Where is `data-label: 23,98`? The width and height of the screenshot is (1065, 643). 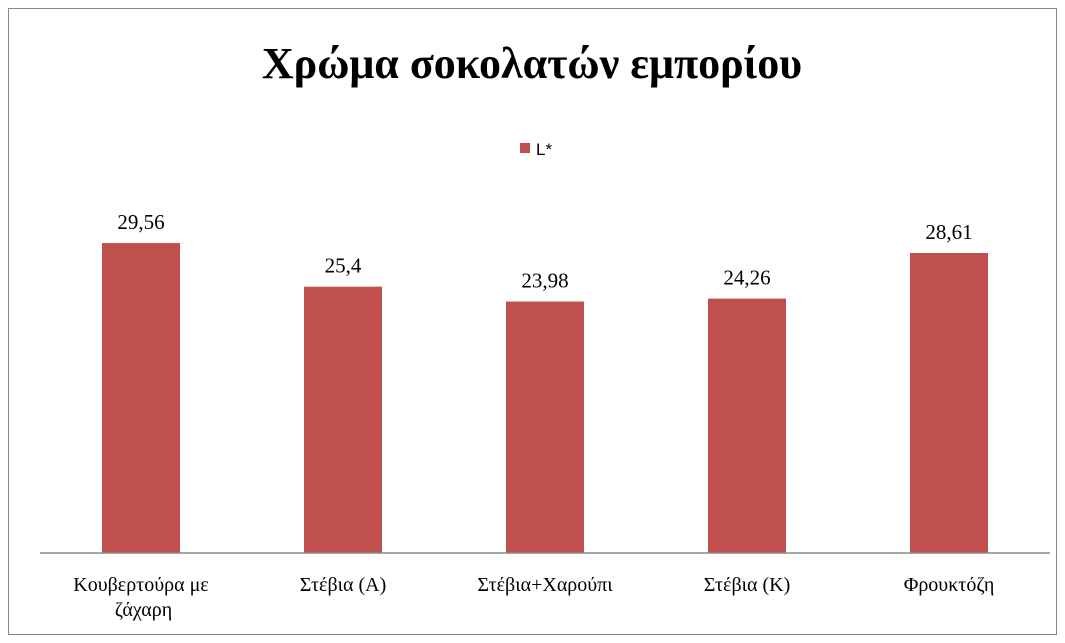
data-label: 23,98 is located at coordinates (544, 281).